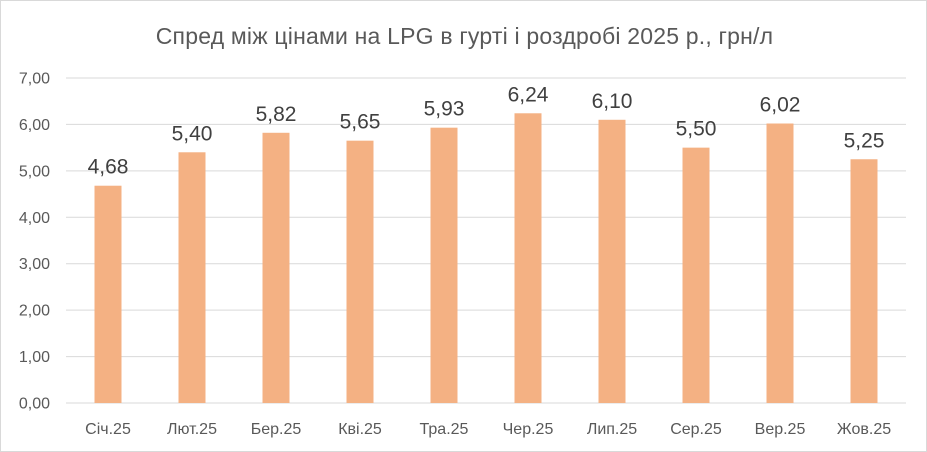 This screenshot has width=927, height=452. Describe the element at coordinates (108, 167) in the screenshot. I see `data-label: 4,68` at that location.